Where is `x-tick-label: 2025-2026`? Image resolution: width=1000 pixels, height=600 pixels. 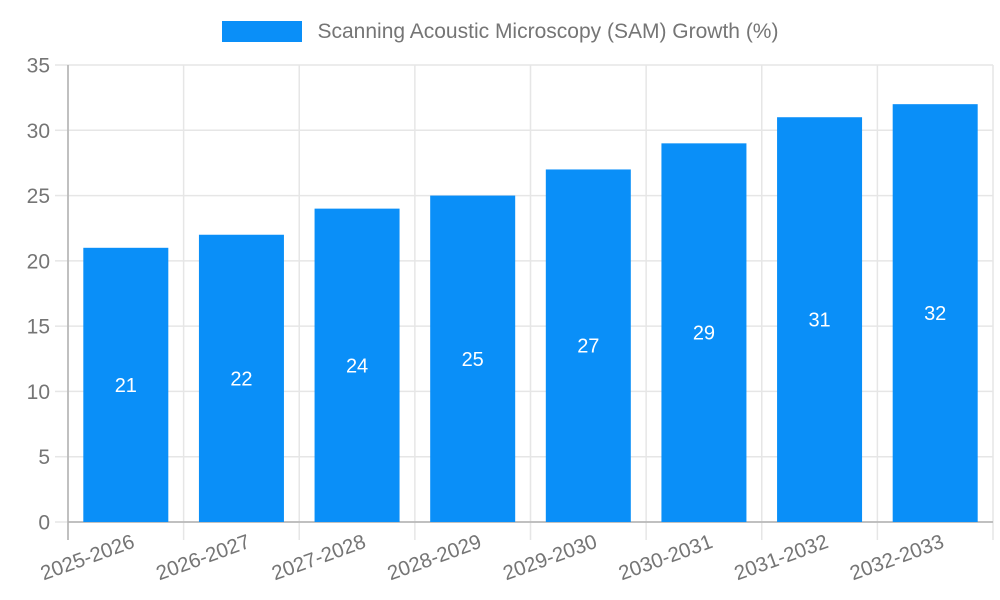 x-tick-label: 2025-2026 is located at coordinates (88, 557).